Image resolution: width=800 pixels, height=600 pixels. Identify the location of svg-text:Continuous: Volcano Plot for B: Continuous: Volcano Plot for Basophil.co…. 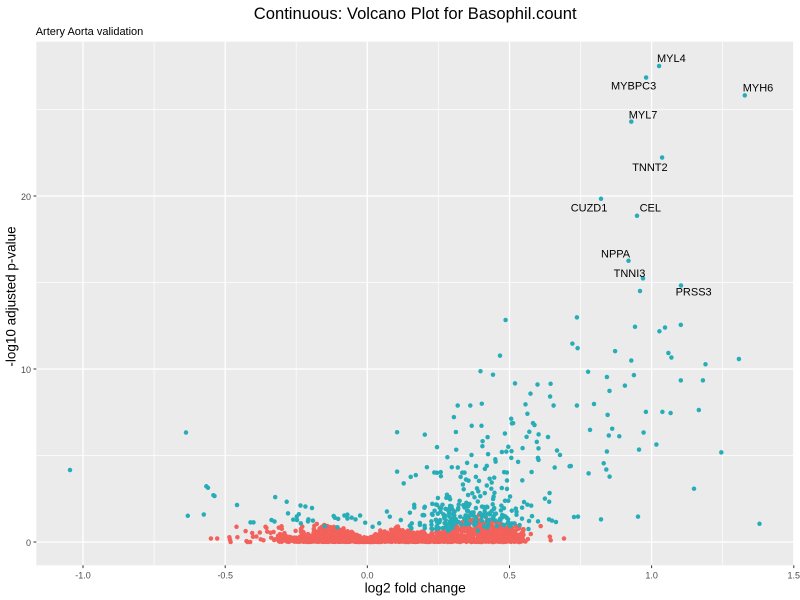
(415, 13).